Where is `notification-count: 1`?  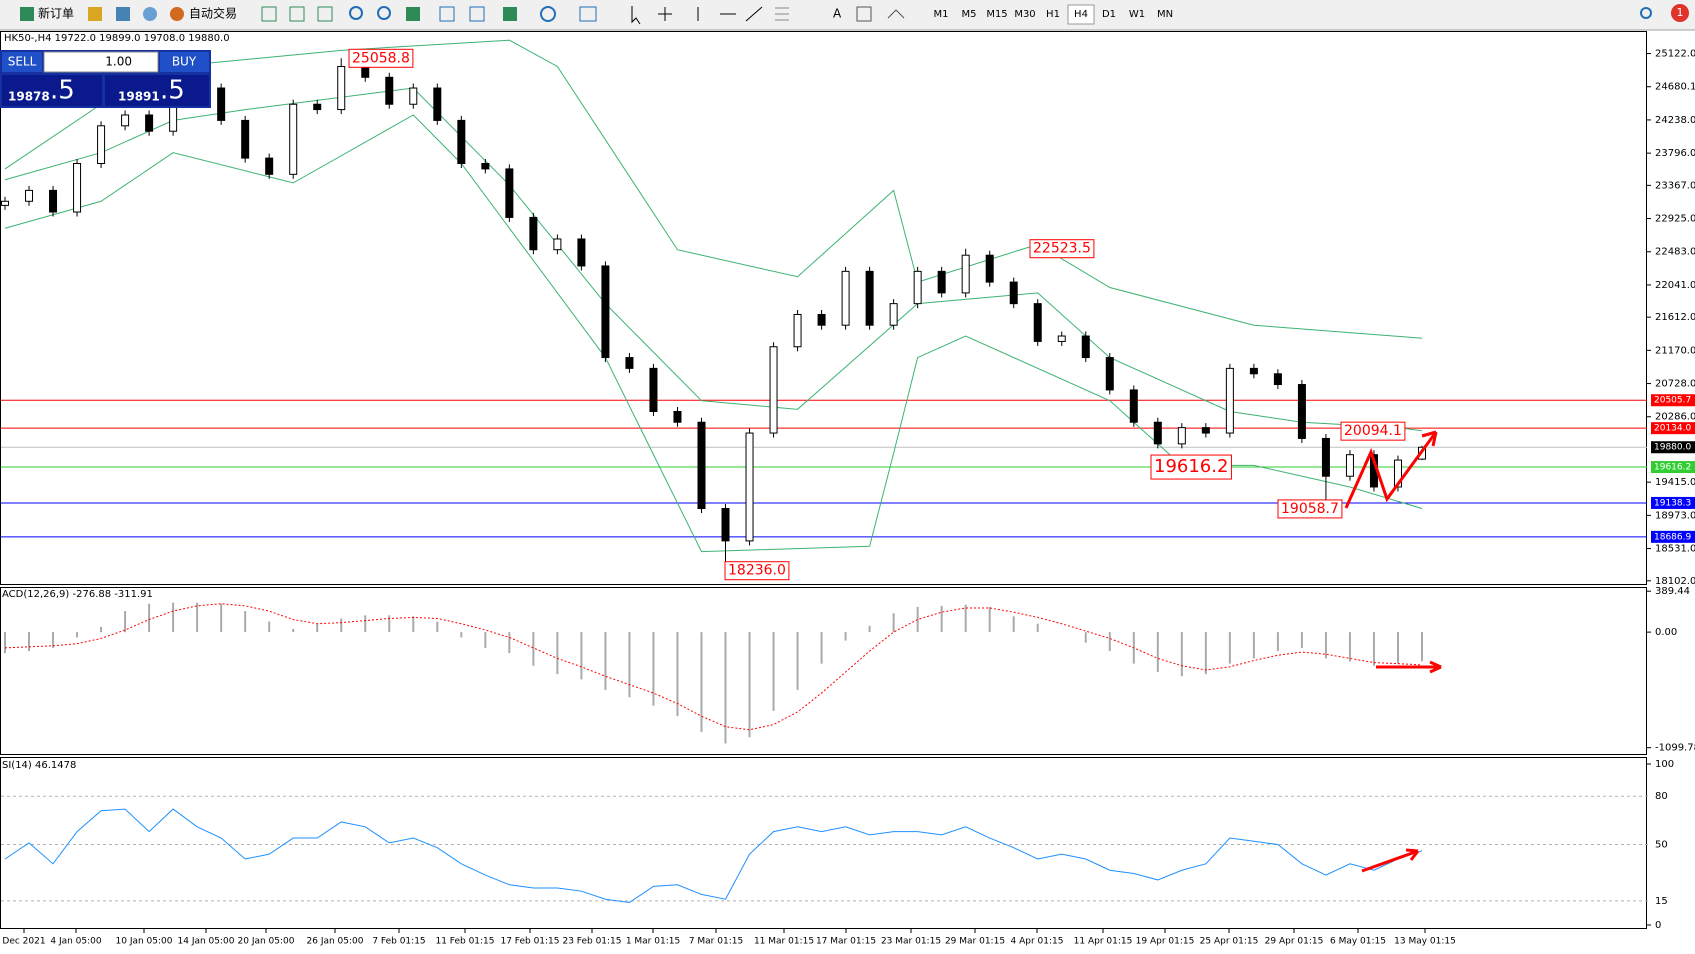
notification-count: 1 is located at coordinates (1680, 12).